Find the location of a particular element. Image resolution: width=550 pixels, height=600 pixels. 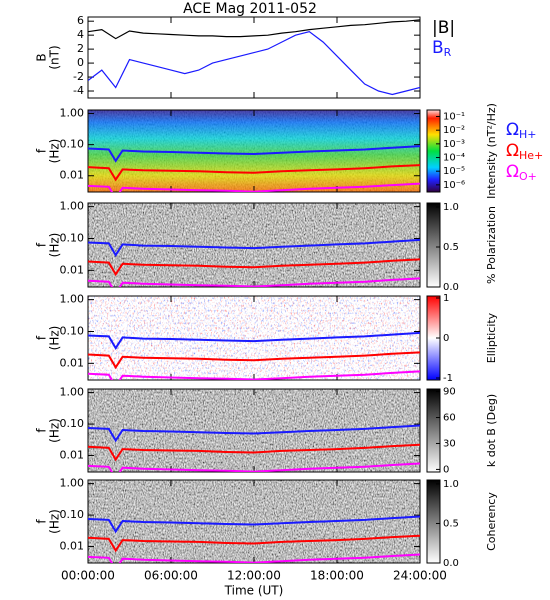

colorbar-label: k dot B (Deg) is located at coordinates (491, 430).